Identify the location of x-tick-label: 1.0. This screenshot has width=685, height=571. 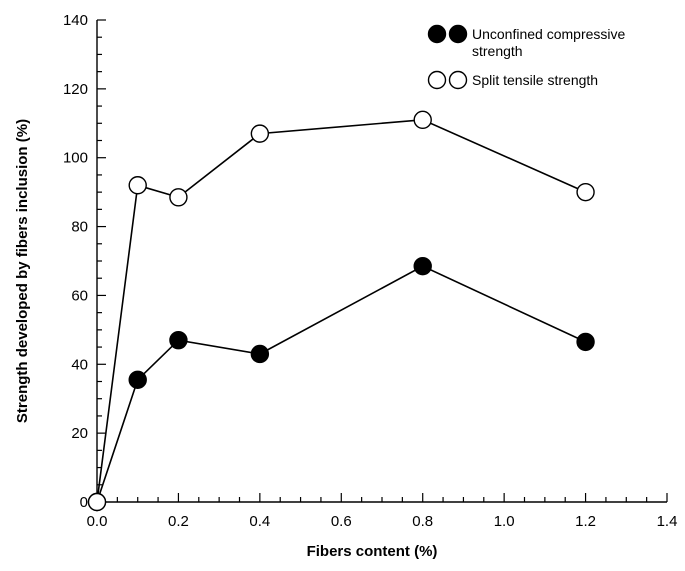
(504, 521).